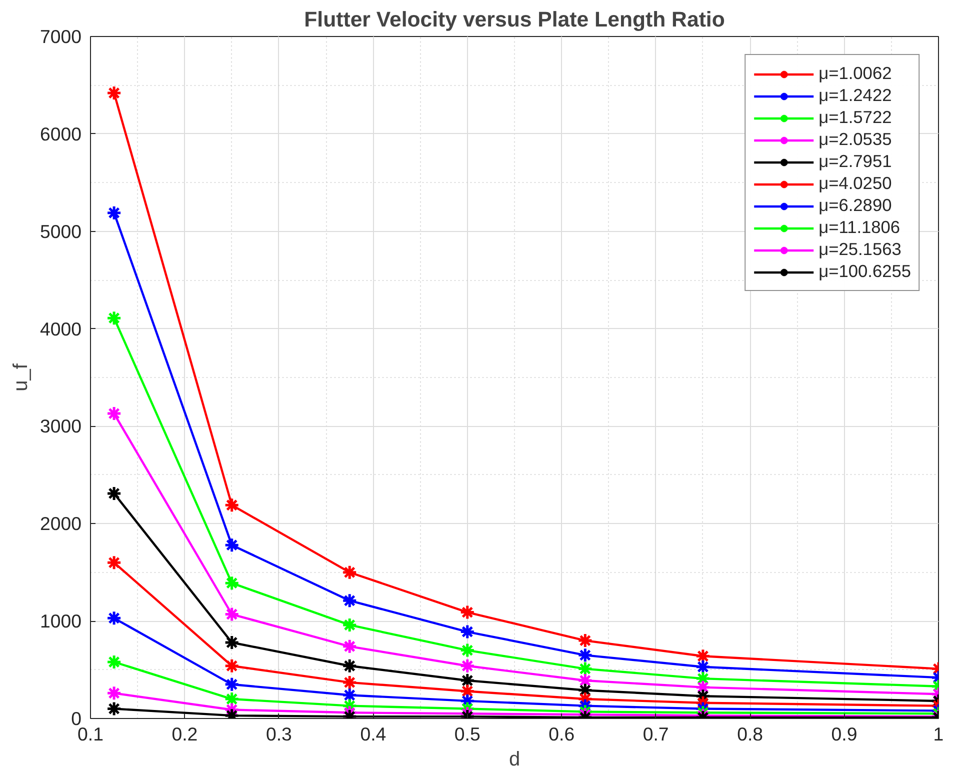 The height and width of the screenshot is (783, 956). Describe the element at coordinates (855, 95) in the screenshot. I see `legend-label: μ=1.2422` at that location.